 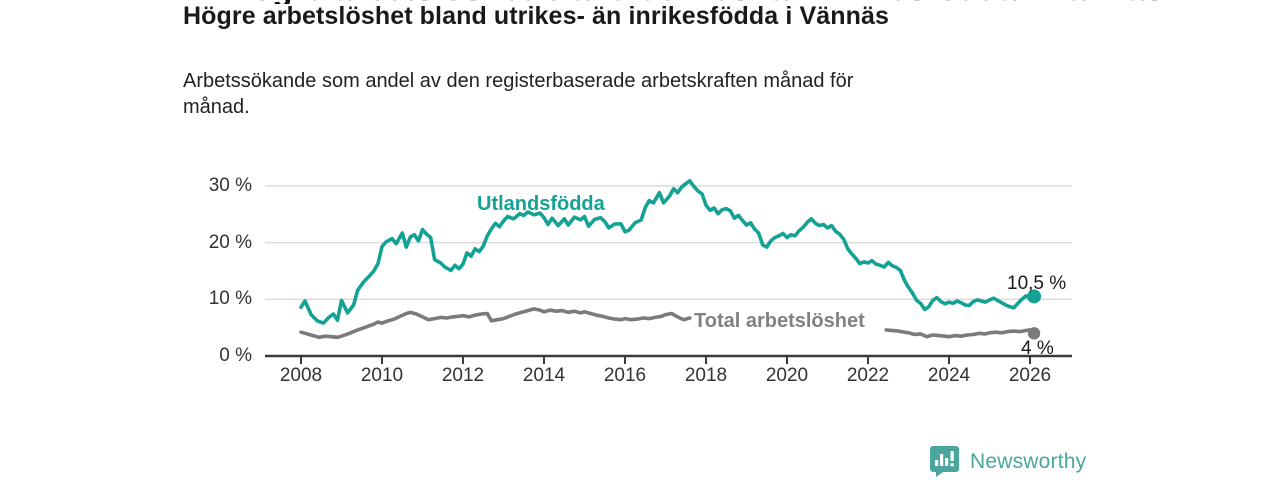 I want to click on x-axis-tick-label: 2018, so click(x=706, y=375).